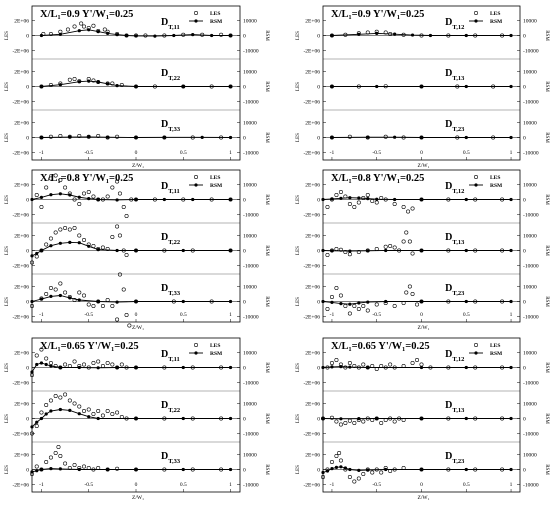 The width and height of the screenshot is (550, 505). What do you see at coordinates (230, 153) in the screenshot?
I see `x-tick-label: 1` at bounding box center [230, 153].